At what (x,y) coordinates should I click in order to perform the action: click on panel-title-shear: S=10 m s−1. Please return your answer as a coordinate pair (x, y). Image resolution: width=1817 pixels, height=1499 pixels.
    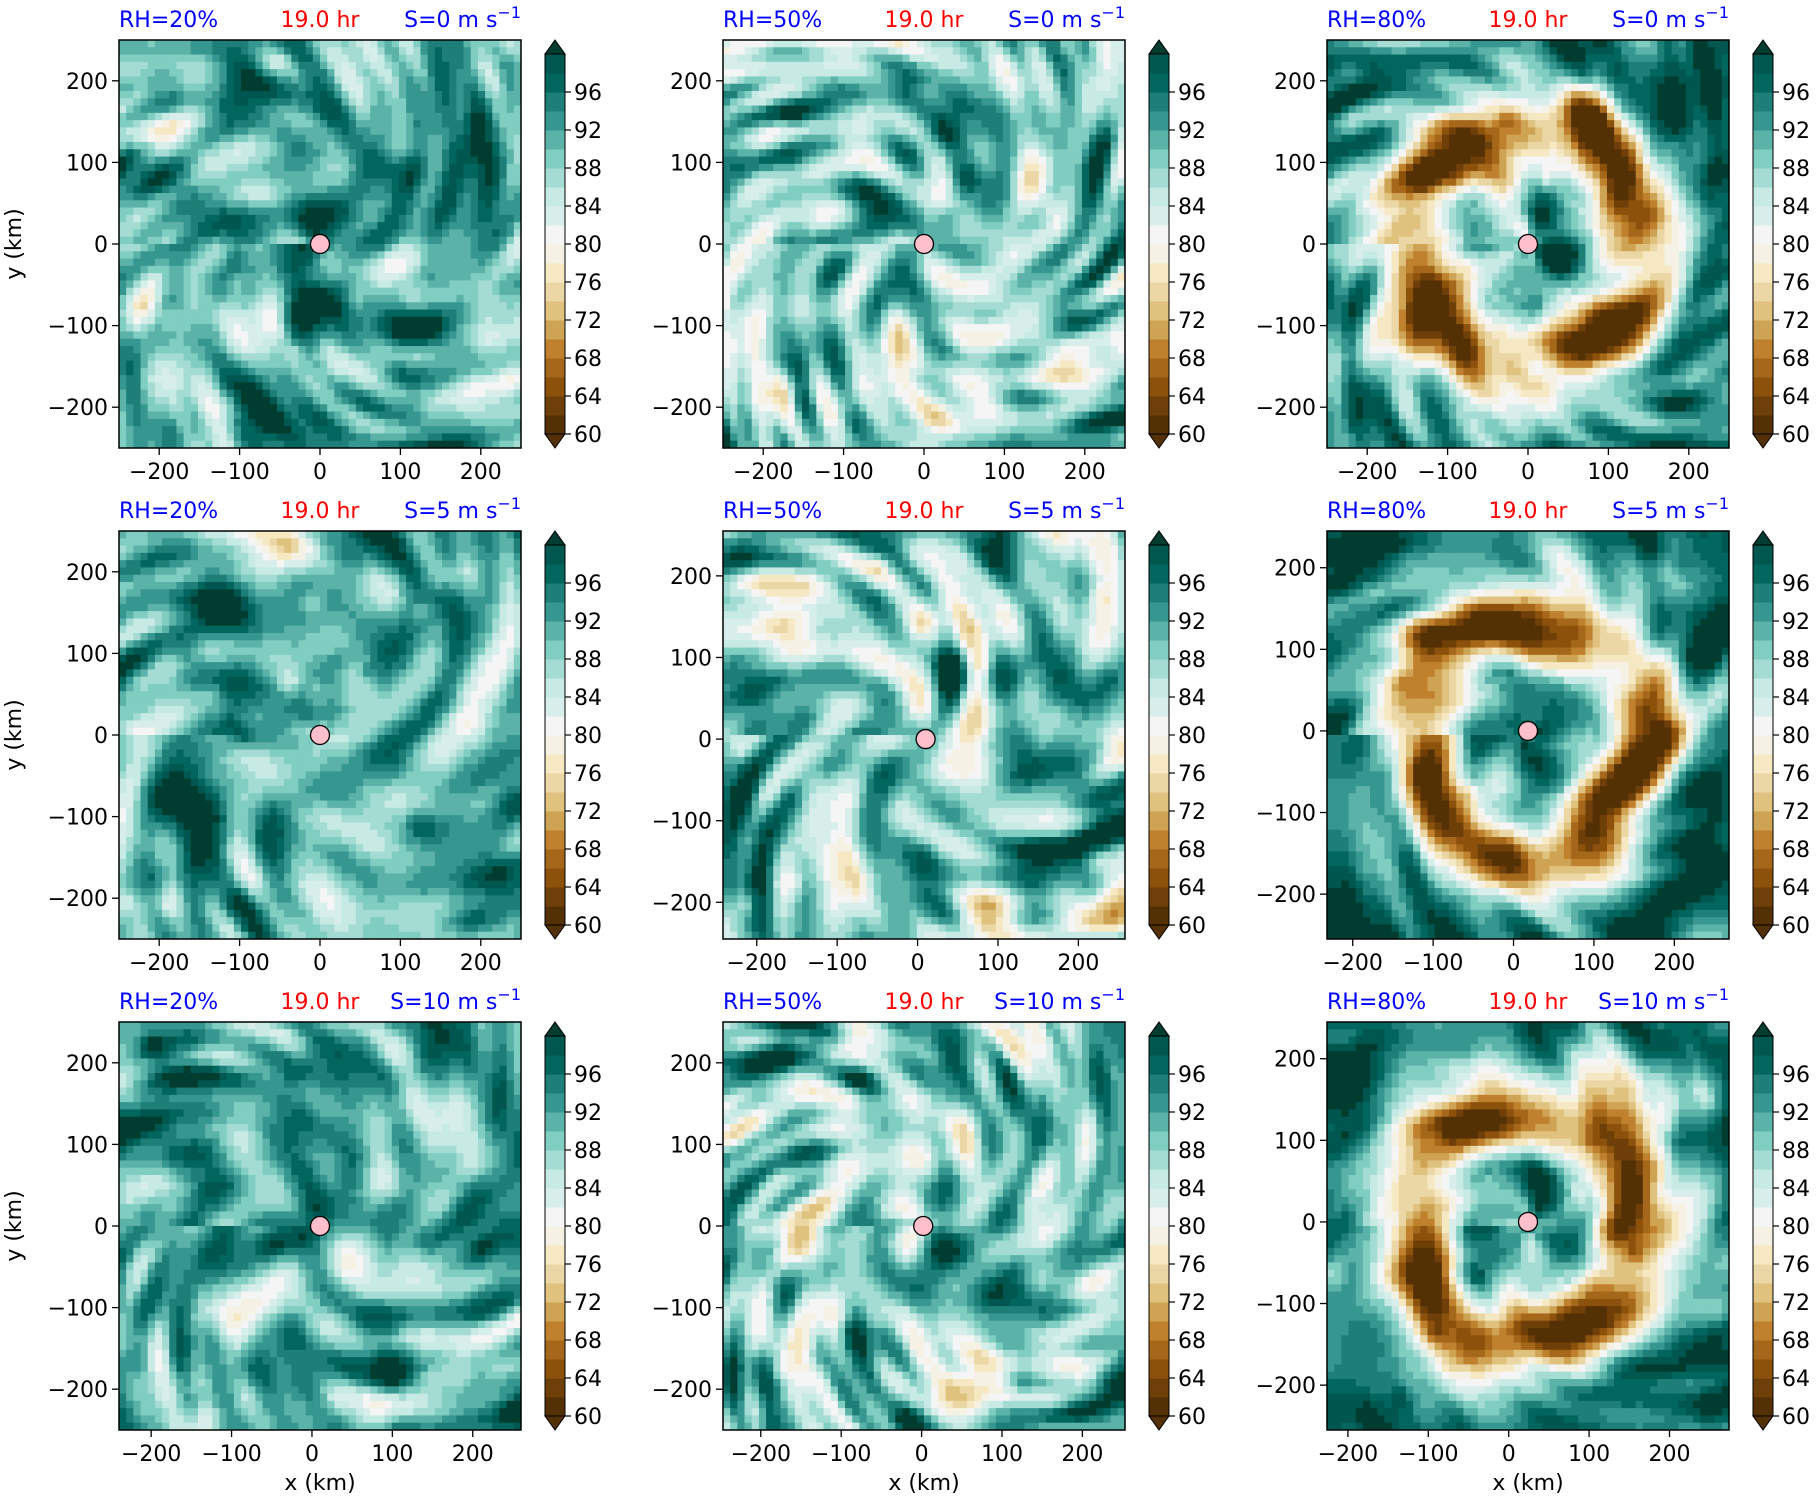
    Looking at the image, I should click on (455, 1000).